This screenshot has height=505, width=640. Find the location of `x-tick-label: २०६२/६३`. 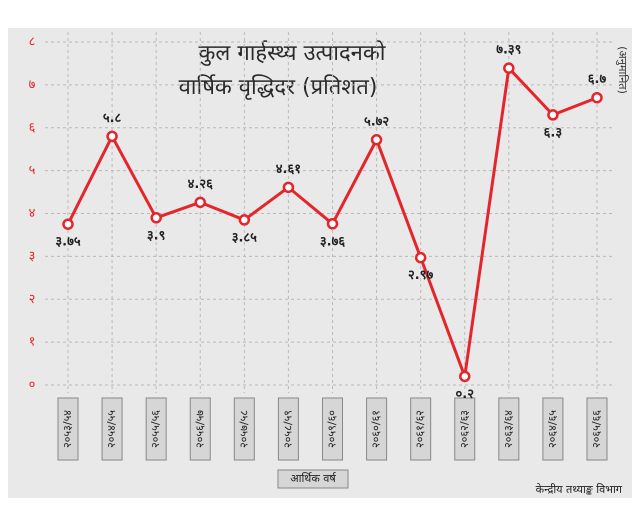

x-tick-label: २०६२/६३ is located at coordinates (464, 429).